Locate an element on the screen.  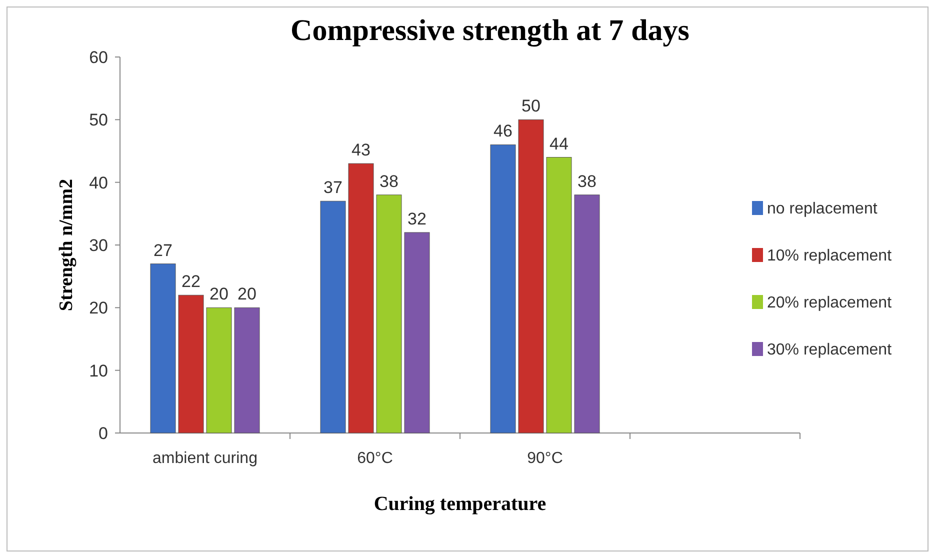
data-label: 37 is located at coordinates (333, 188).